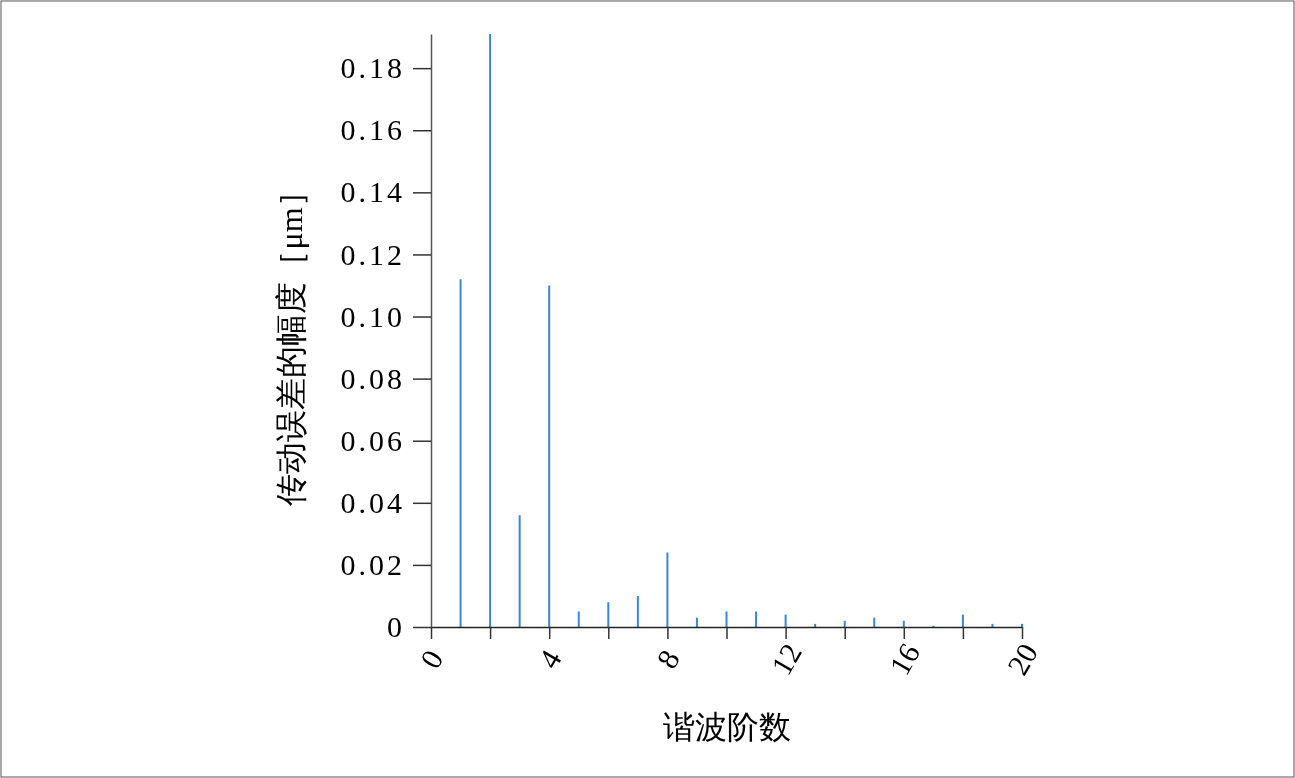 The height and width of the screenshot is (778, 1295). What do you see at coordinates (372, 378) in the screenshot?
I see `y-tick-label: 0.08` at bounding box center [372, 378].